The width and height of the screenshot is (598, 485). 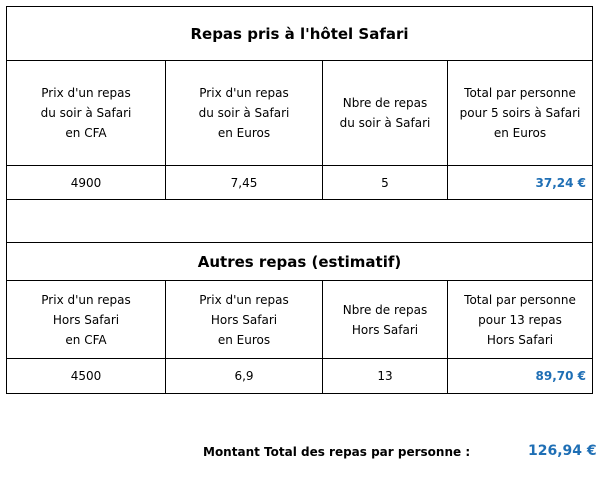 I want to click on text-line: 5, so click(x=385, y=182).